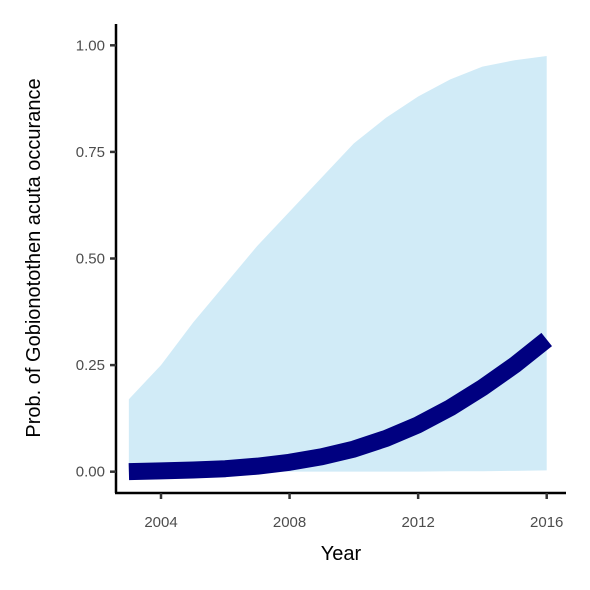 The height and width of the screenshot is (590, 590). I want to click on x-axis: 2004 2008 2012 2016, so click(340, 511).